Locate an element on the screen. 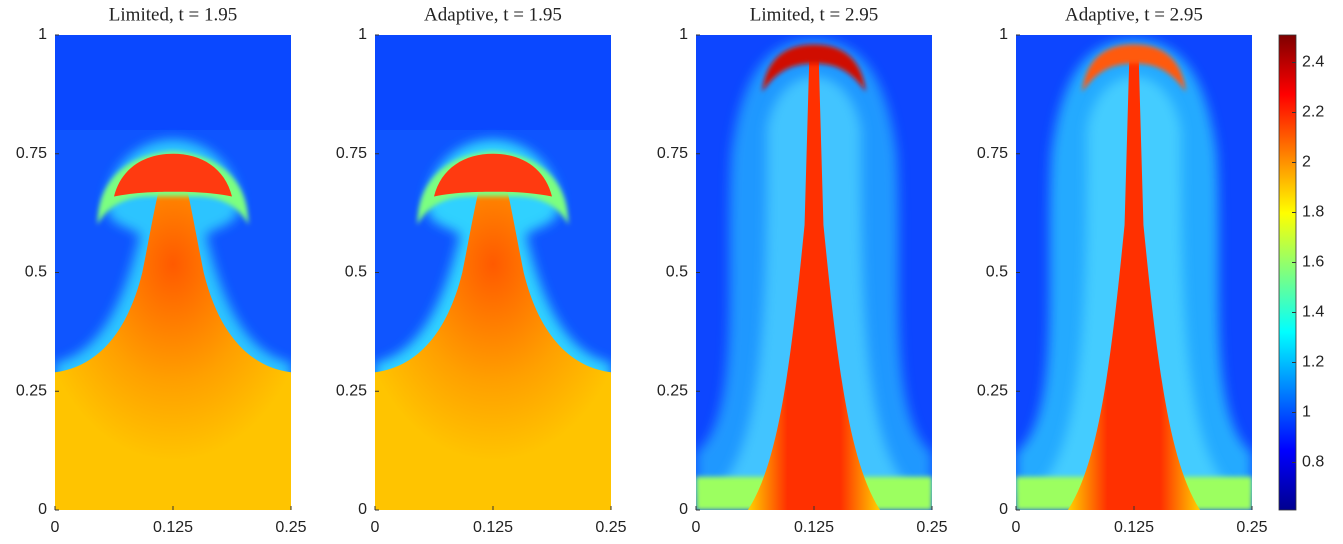 The image size is (1343, 544). colorbar-tick-label: 2.4 is located at coordinates (1313, 62).